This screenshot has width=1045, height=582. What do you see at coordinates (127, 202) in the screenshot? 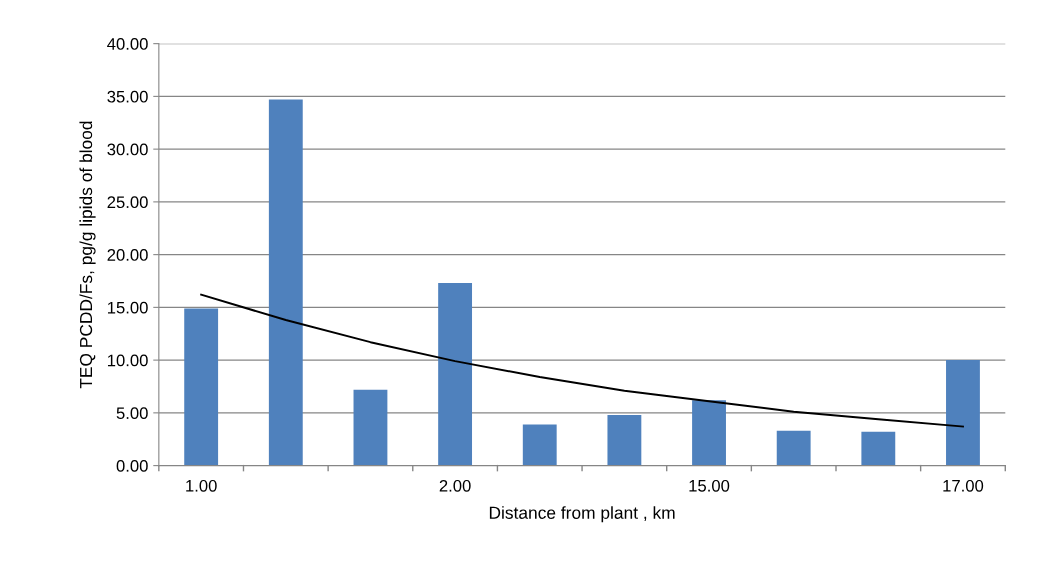
I see `y-tick-label: 25.00` at bounding box center [127, 202].